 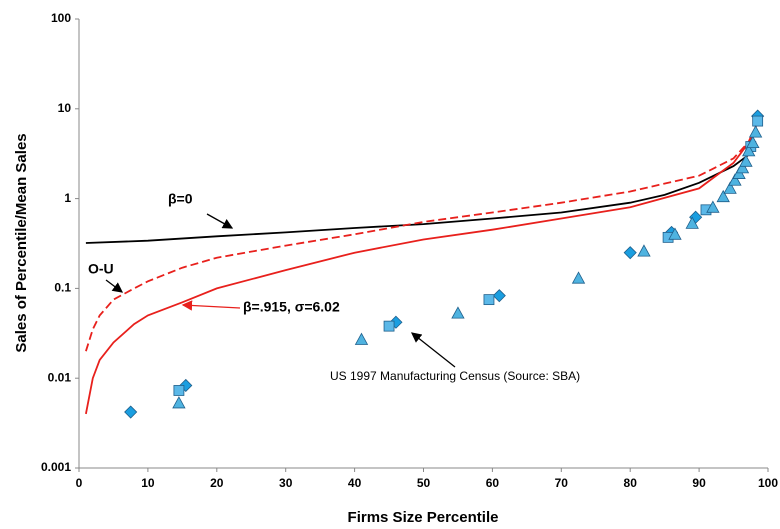 What do you see at coordinates (768, 483) in the screenshot?
I see `x-tick-label: 100` at bounding box center [768, 483].